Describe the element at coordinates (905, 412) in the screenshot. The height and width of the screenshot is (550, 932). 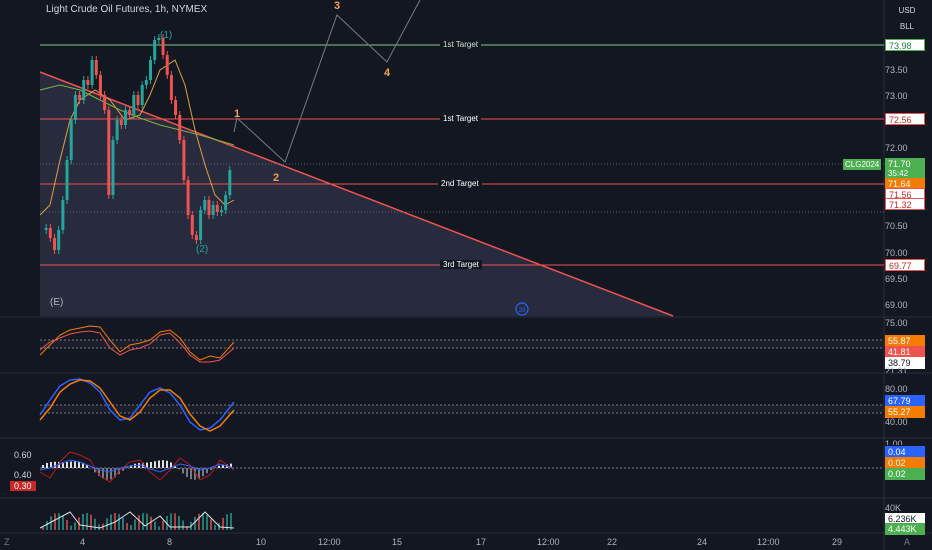
I see `pane2-tag-2: 55.27` at that location.